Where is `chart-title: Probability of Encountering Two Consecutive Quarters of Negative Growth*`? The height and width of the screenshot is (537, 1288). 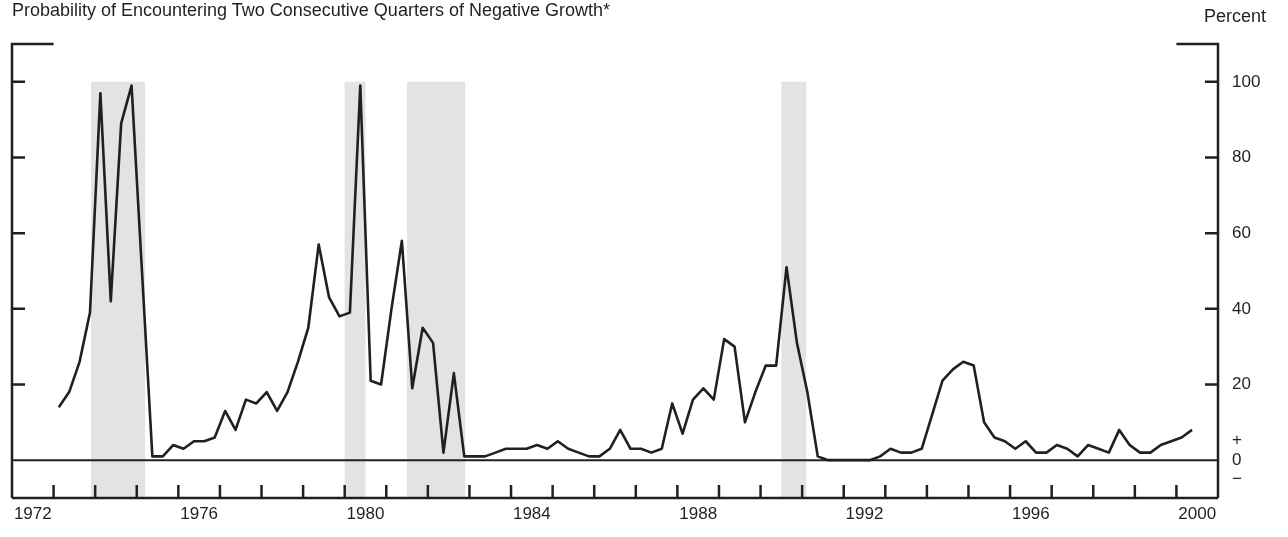 chart-title: Probability of Encountering Two Consecutive Quarters of Negative Growth* is located at coordinates (311, 10).